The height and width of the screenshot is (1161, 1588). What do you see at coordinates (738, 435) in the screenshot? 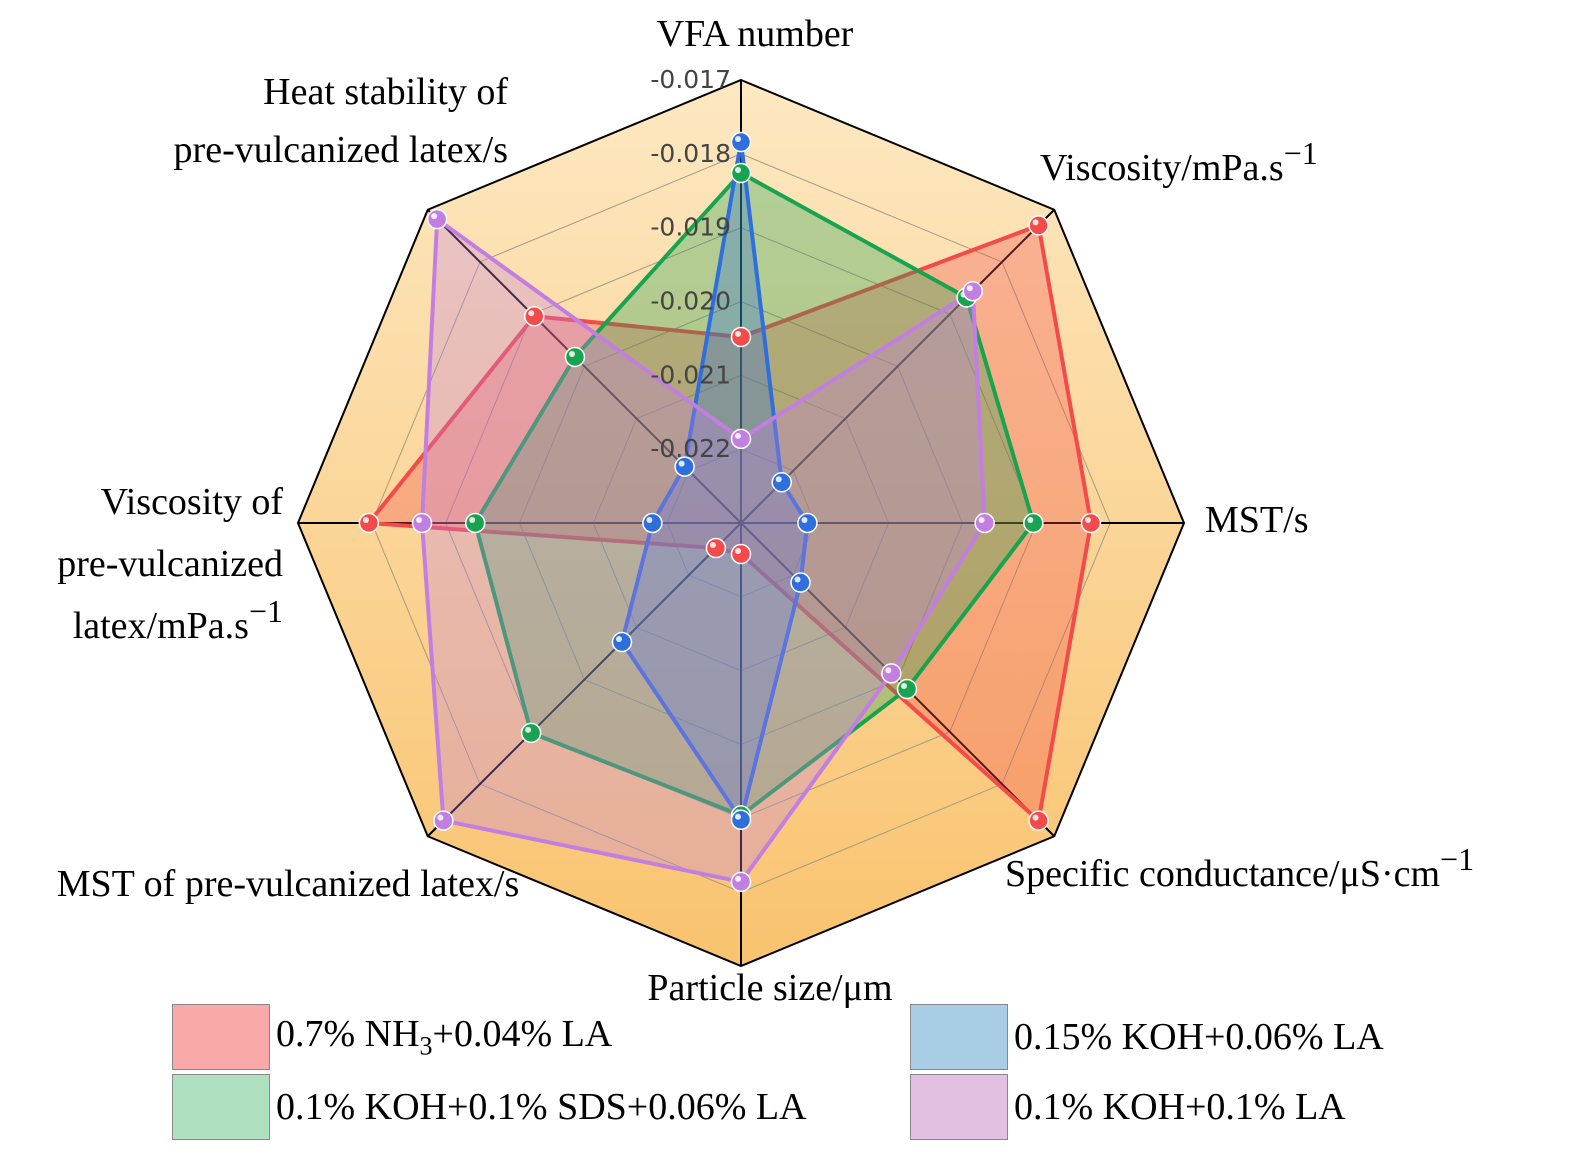
I see `data-point-highlight-s3-a0` at bounding box center [738, 435].